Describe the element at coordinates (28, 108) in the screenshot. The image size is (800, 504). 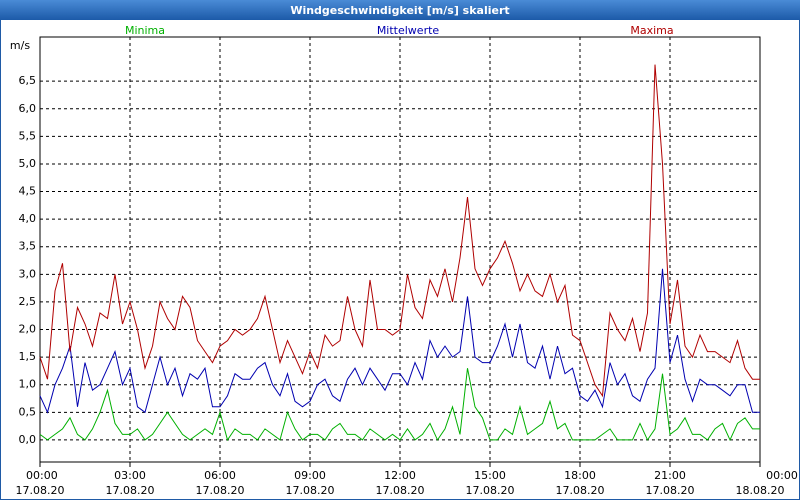
I see `y-tick-label: 6,0` at that location.